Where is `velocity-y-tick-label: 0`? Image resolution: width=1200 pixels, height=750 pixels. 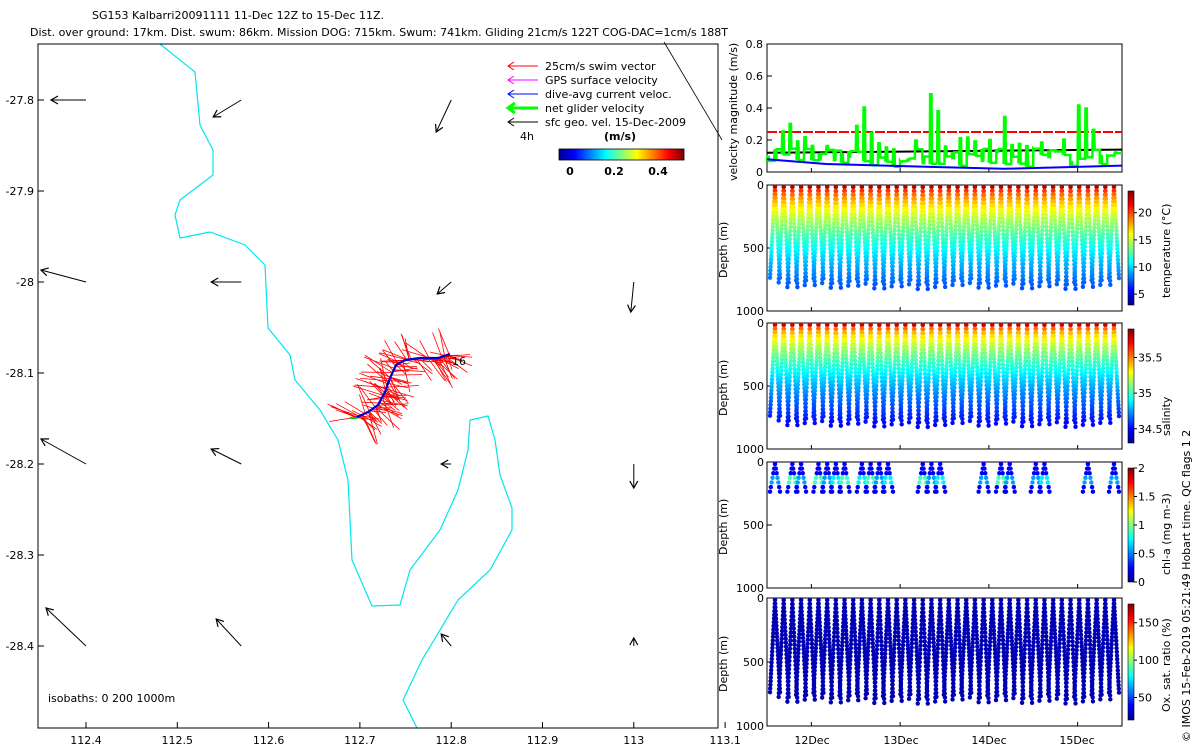 velocity-y-tick-label: 0 is located at coordinates (759, 172).